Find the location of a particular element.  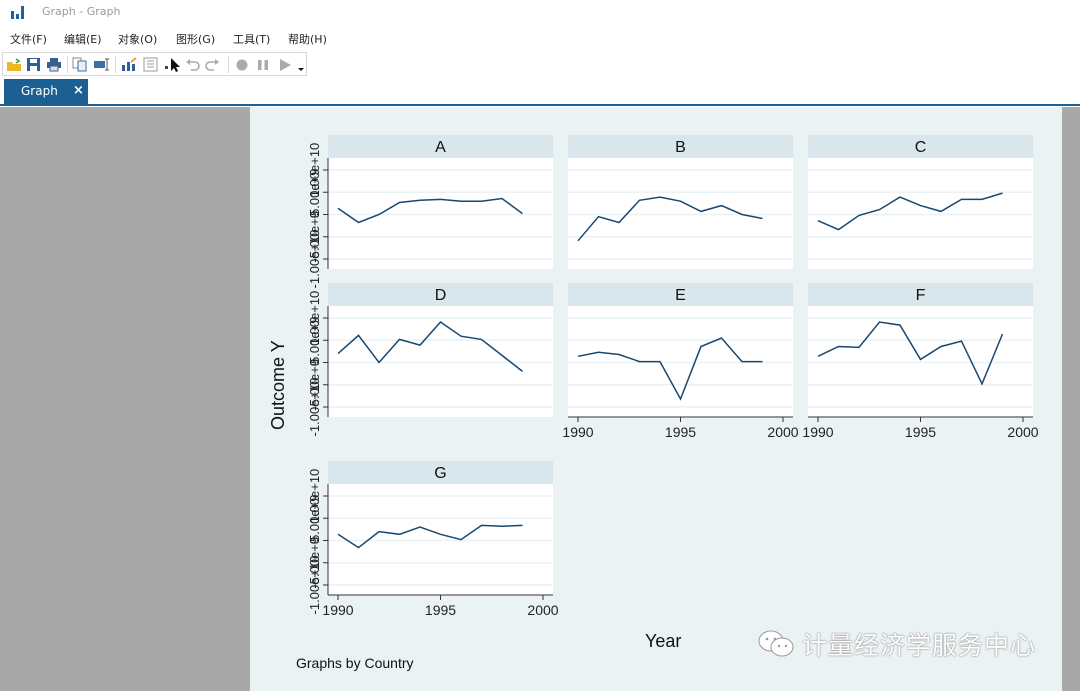

watermark-text: 计量经济学服务中心 is located at coordinates (919, 645).